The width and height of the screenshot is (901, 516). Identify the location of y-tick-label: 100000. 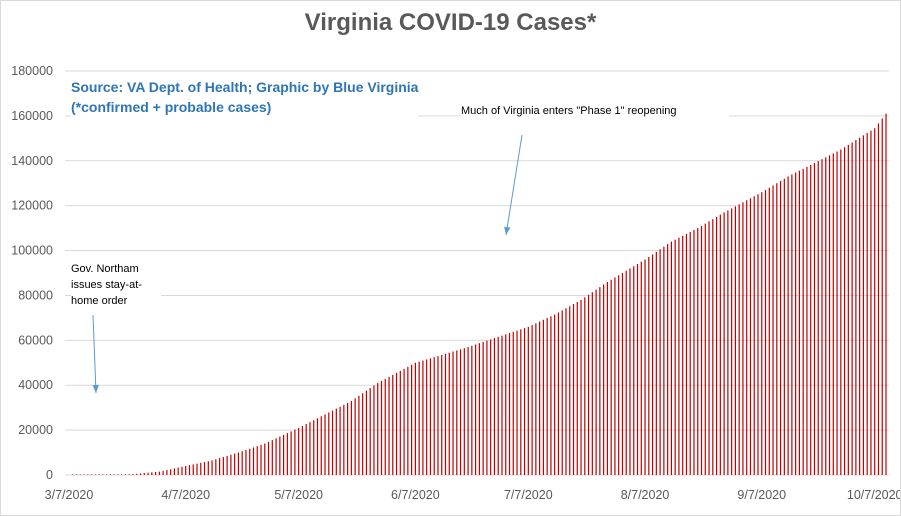
(32, 251).